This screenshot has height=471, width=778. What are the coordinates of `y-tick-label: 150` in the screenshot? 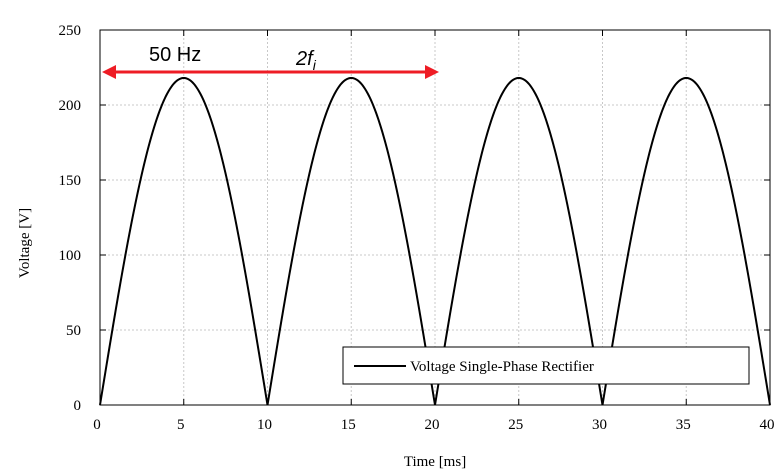 It's located at (70, 181).